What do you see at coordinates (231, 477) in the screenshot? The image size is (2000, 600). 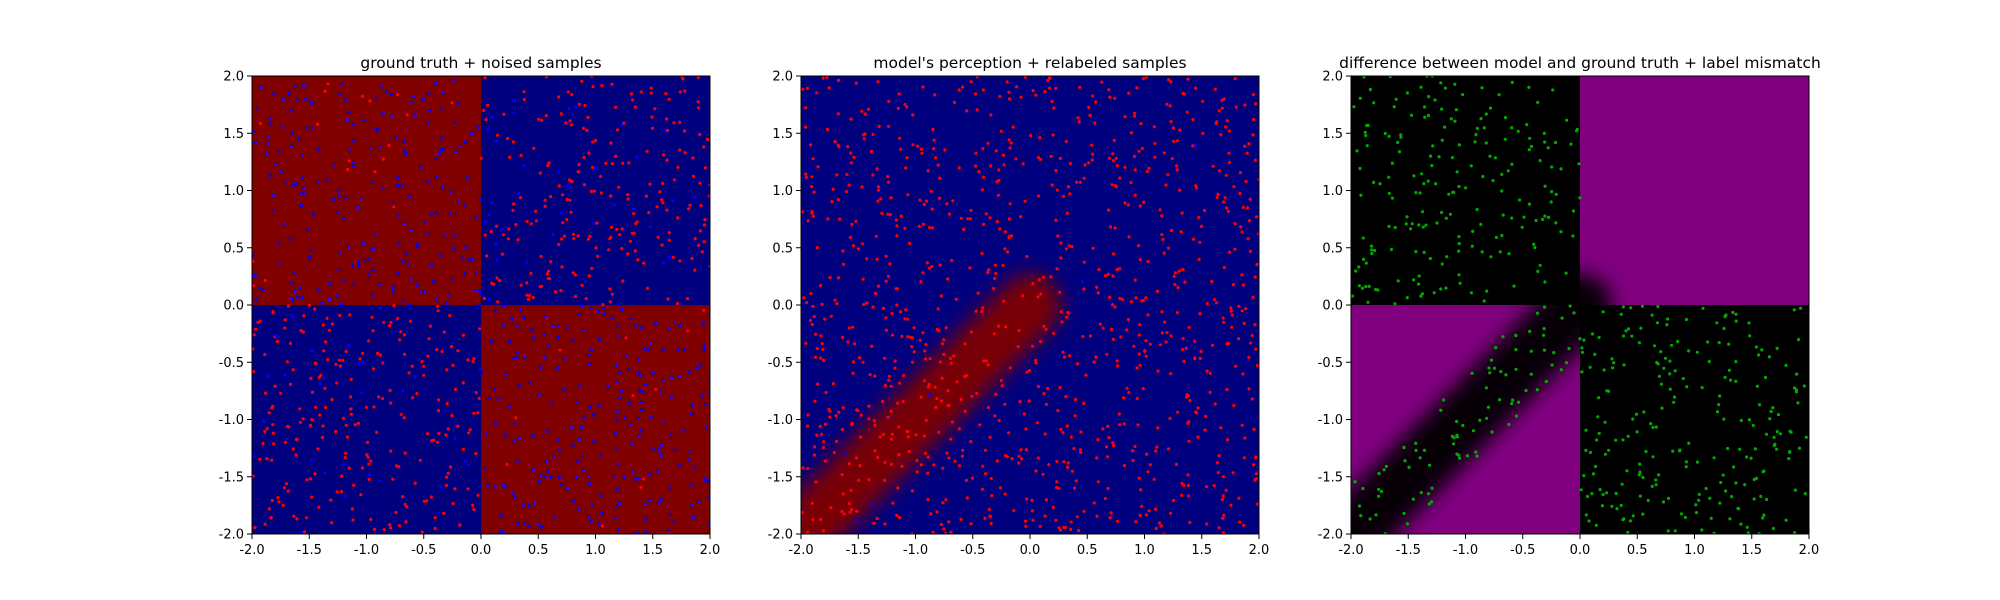 I see `y-tick-label: -1.5` at bounding box center [231, 477].